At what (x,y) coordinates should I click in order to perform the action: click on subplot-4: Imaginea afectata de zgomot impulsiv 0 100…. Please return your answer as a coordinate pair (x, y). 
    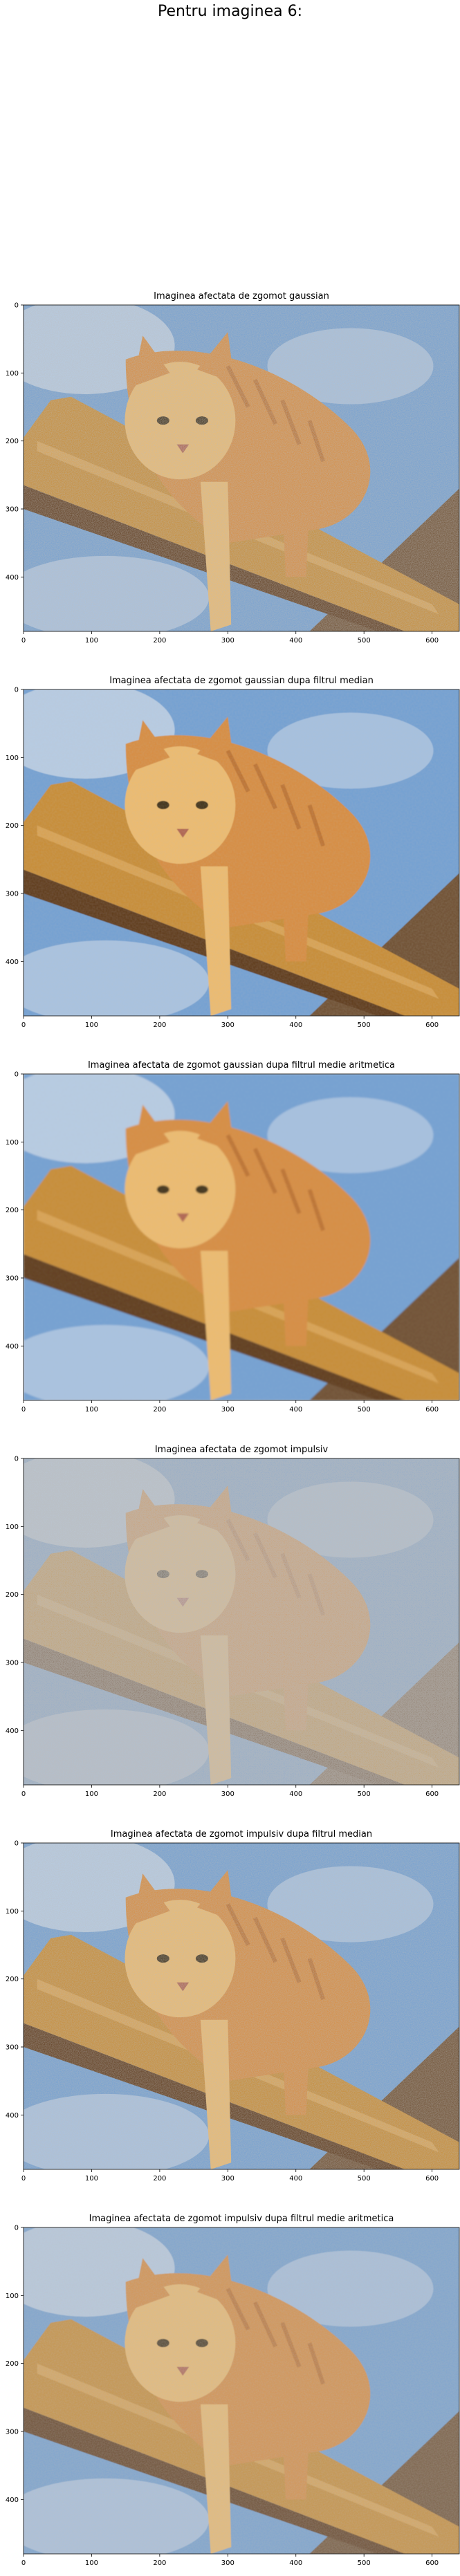
    Looking at the image, I should click on (229, 1621).